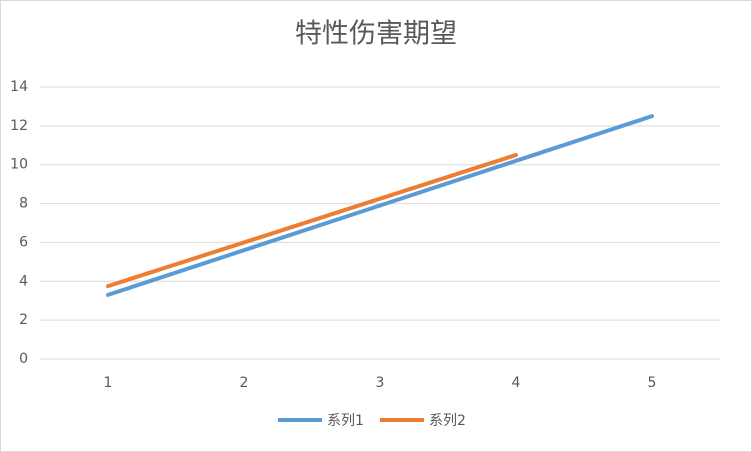  I want to click on x-tick-label: 3, so click(380, 383).